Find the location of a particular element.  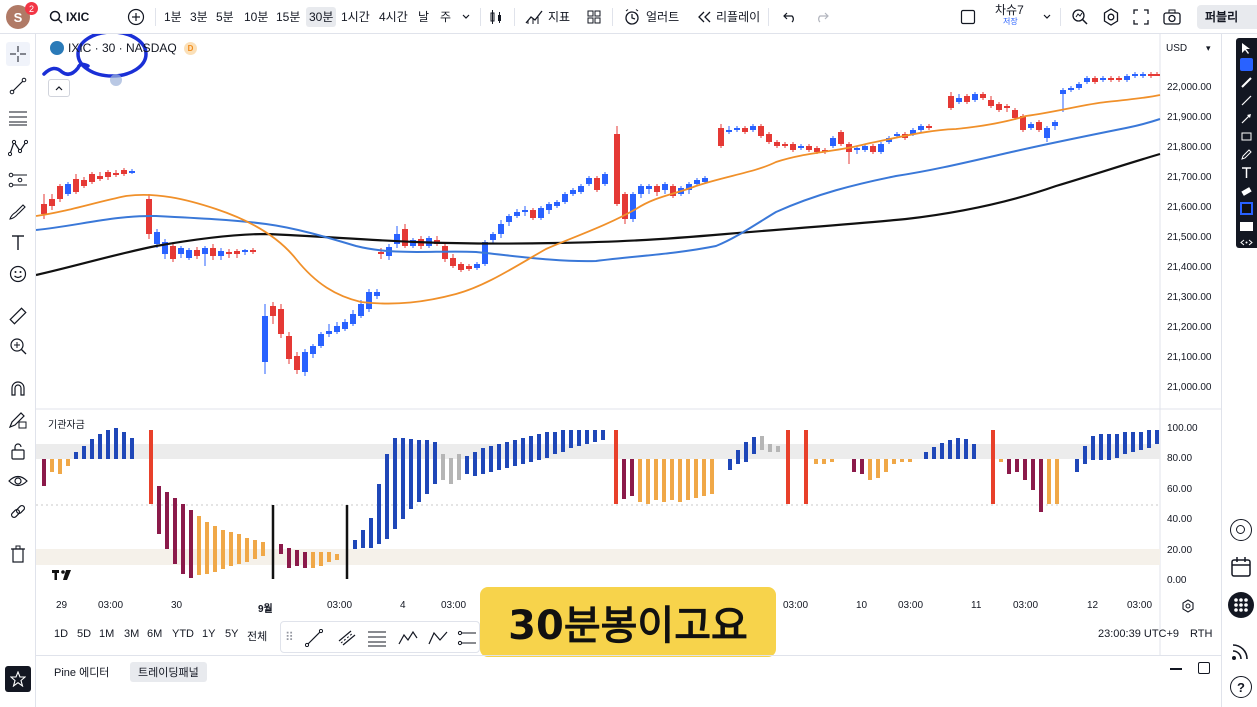

alert-button: 얼러트 is located at coordinates (663, 17).